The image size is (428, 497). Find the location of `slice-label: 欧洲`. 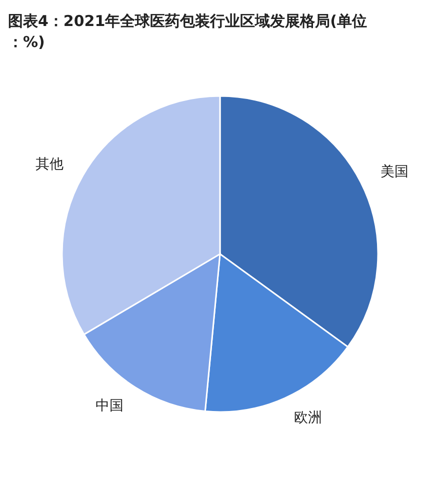

slice-label: 欧洲 is located at coordinates (308, 418).